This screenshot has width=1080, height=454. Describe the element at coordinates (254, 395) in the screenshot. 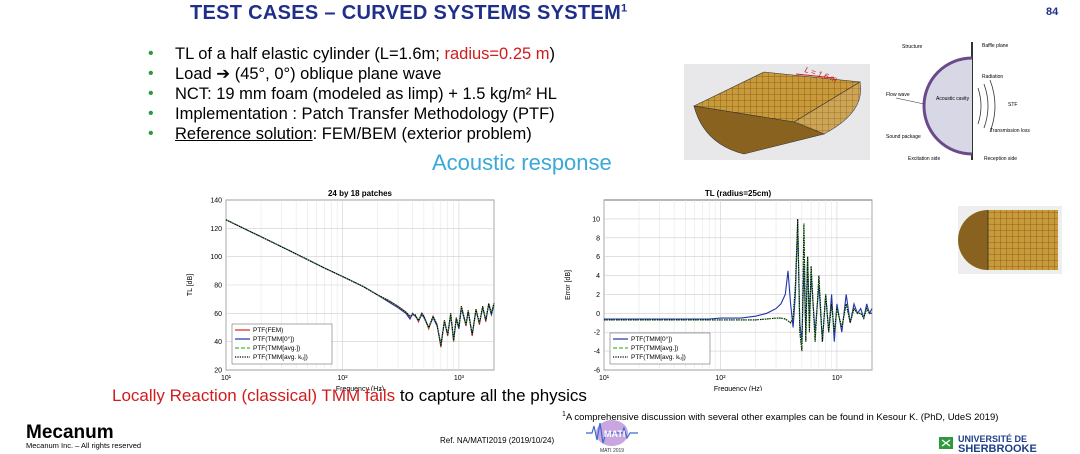

I see `conclusion-highlight: Locally Reaction (classical) TMM fails` at that location.